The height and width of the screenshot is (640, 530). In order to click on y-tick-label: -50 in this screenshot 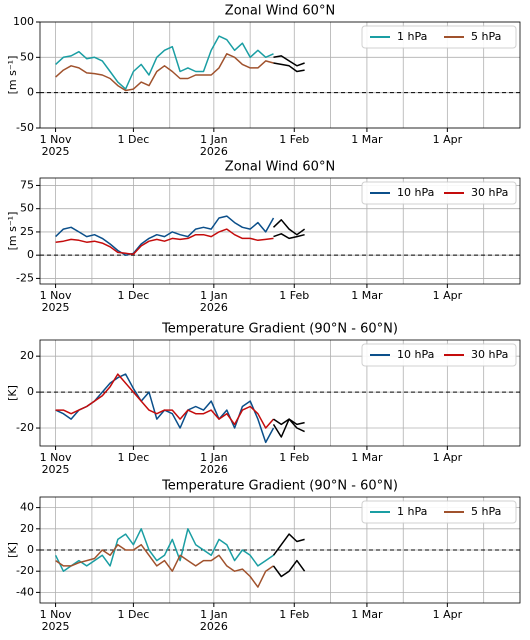, I will do `click(25, 127)`.